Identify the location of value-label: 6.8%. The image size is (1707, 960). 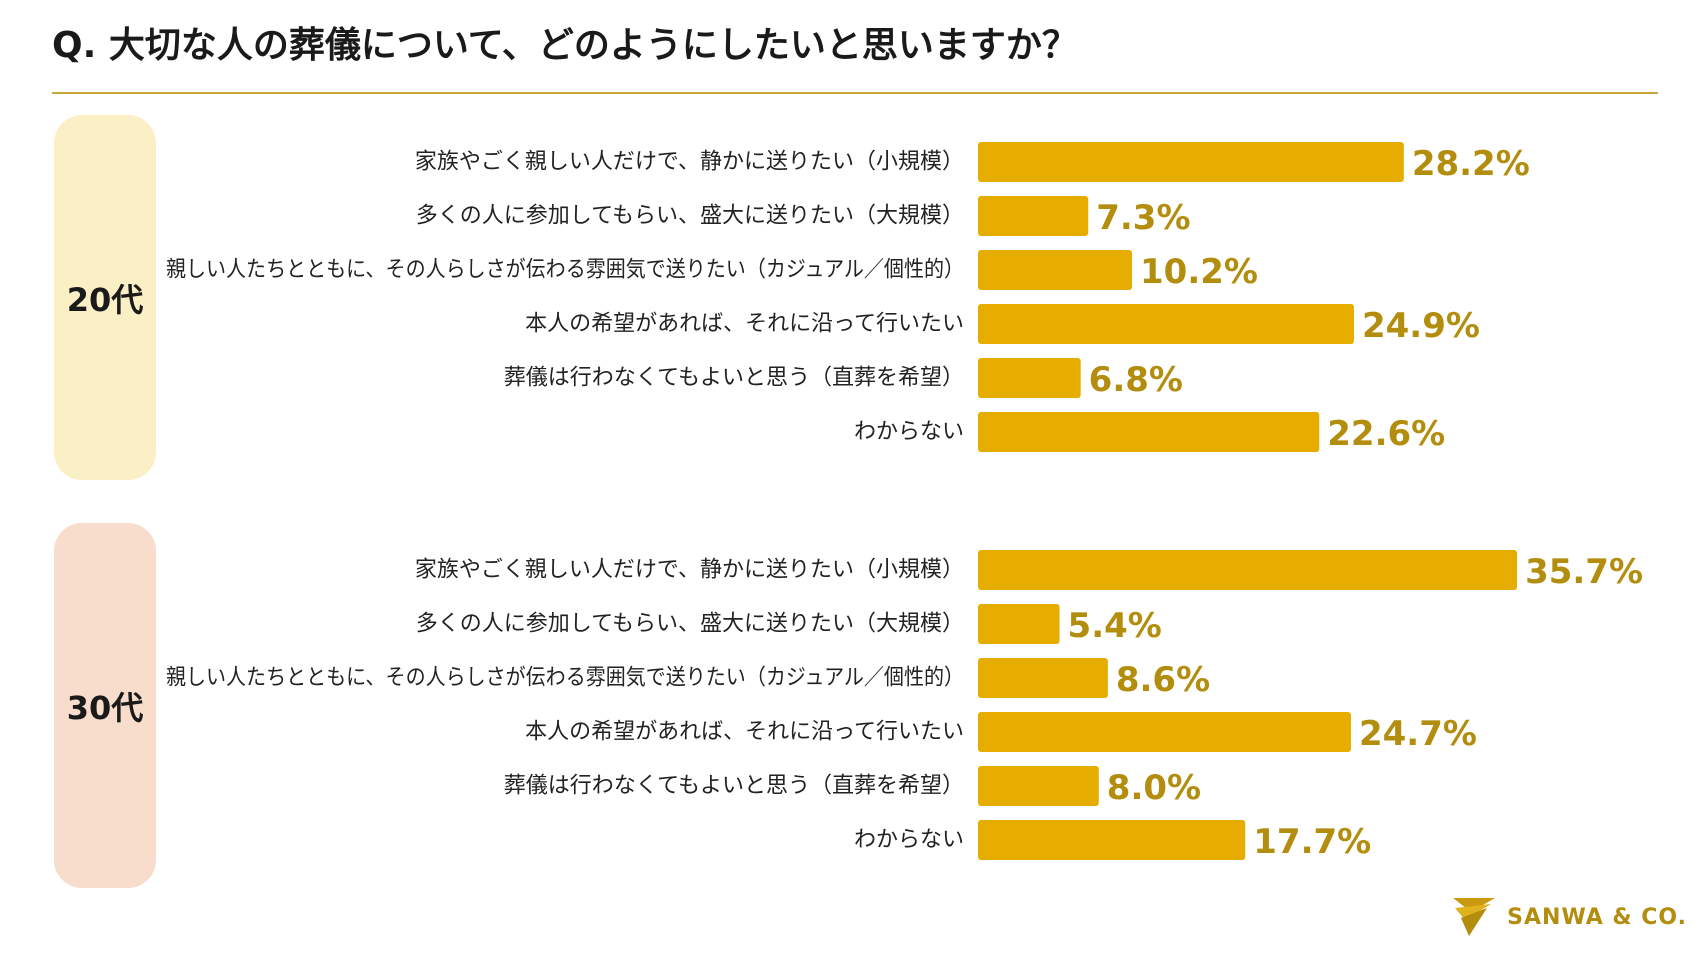
(1136, 380).